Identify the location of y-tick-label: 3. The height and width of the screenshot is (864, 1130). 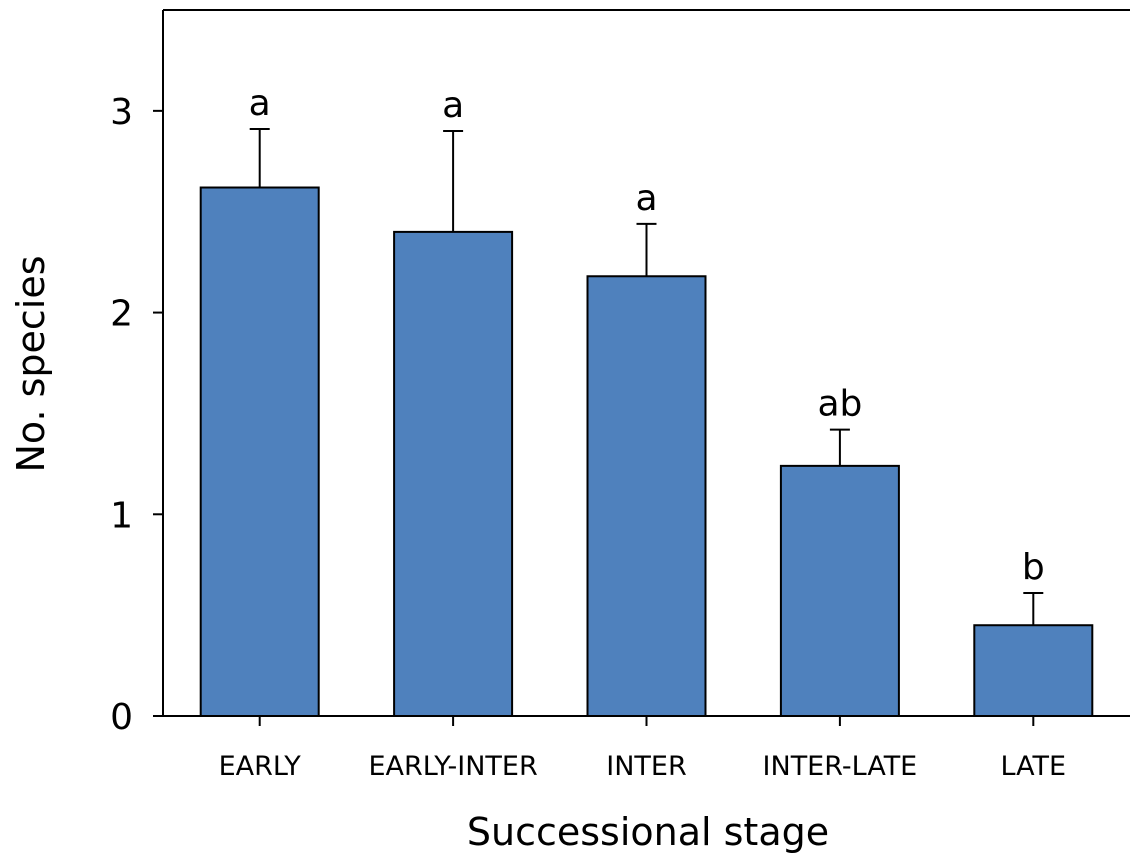
(121, 112).